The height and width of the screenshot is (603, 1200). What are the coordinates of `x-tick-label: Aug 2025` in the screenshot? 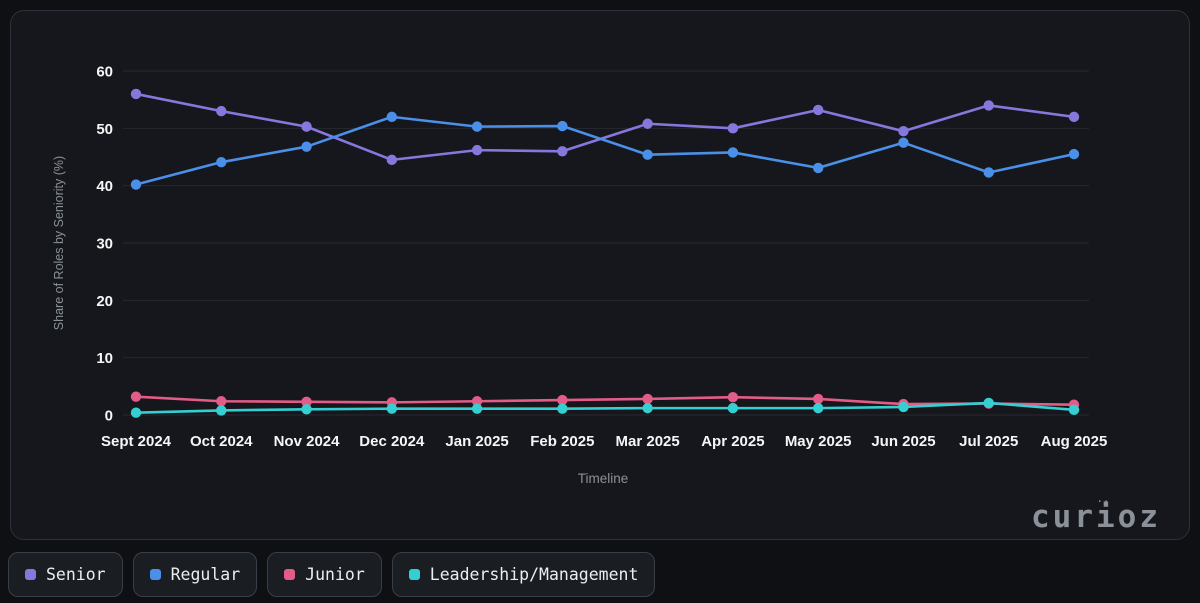 It's located at (1074, 441).